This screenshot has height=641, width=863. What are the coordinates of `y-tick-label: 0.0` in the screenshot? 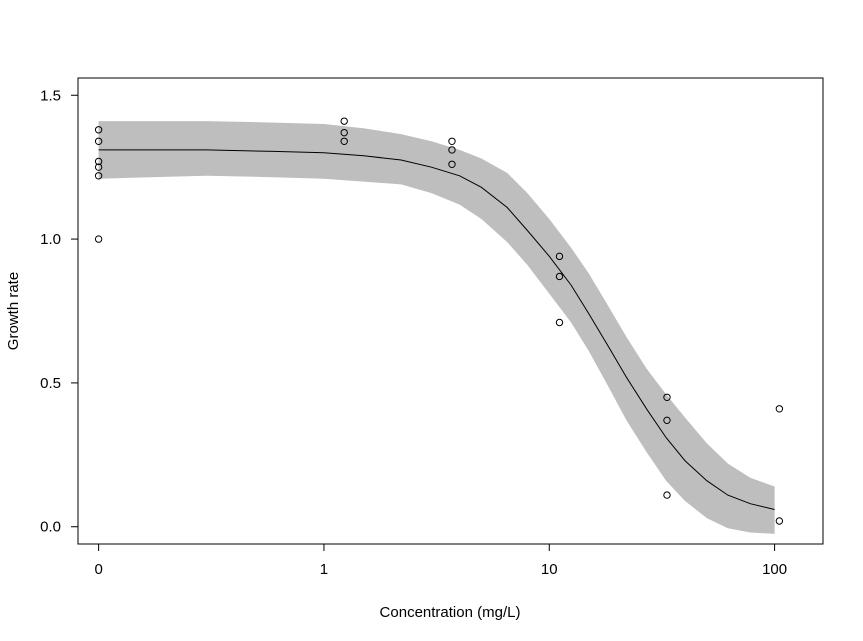 It's located at (50, 527).